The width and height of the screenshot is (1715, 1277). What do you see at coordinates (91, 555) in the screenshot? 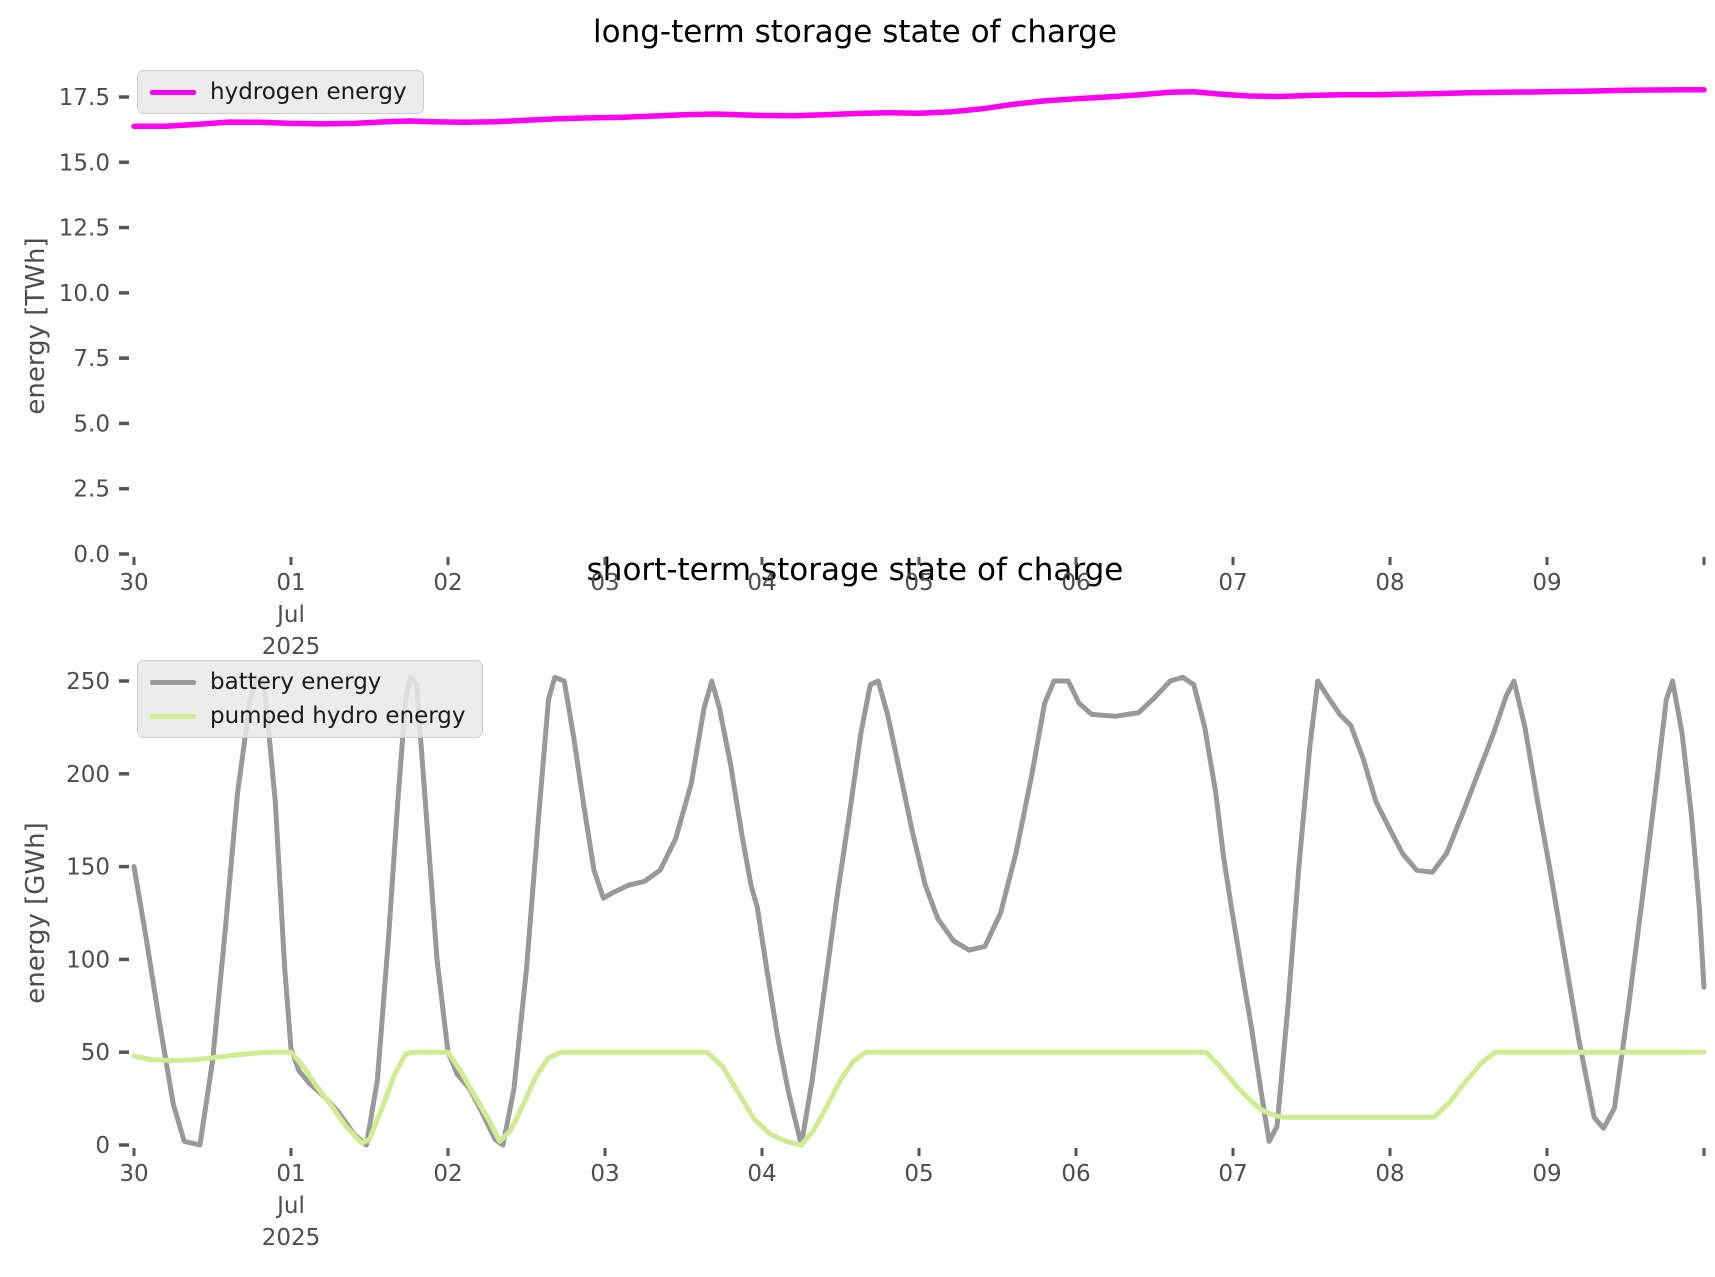
I see `y-tick-label: 0.0` at bounding box center [91, 555].